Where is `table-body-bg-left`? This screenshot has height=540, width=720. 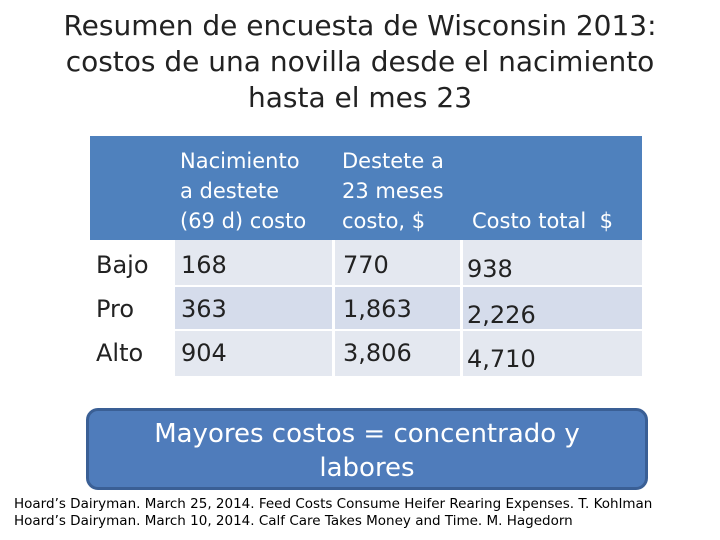
table-body-bg-left is located at coordinates (131, 308).